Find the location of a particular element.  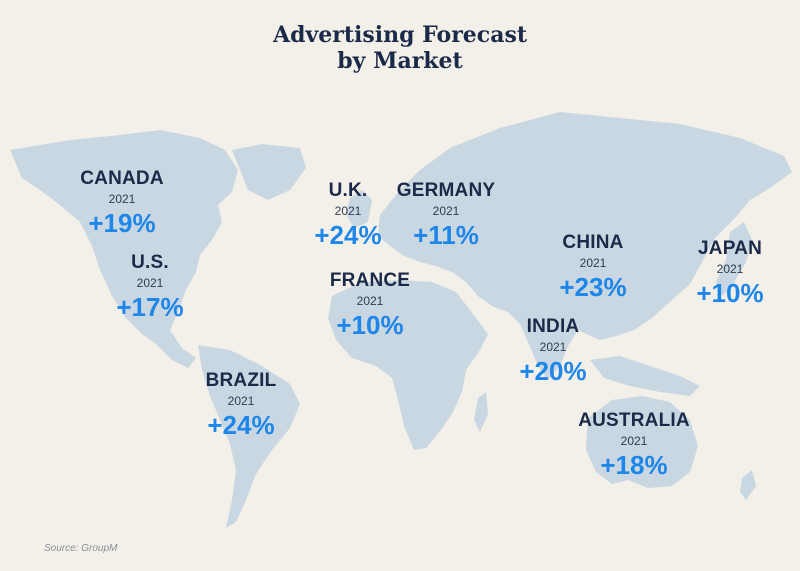

market-name: U.S. is located at coordinates (150, 262).